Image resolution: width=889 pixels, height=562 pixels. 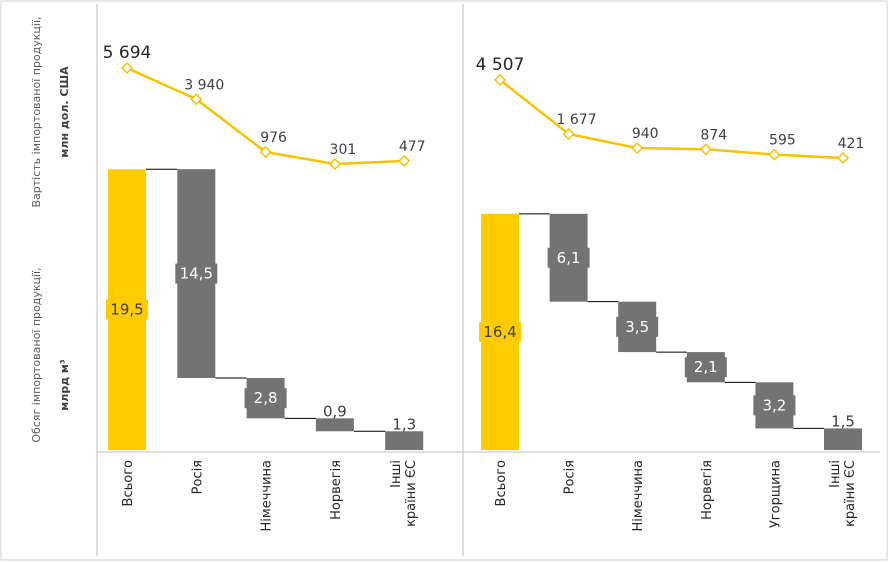 What do you see at coordinates (36, 354) in the screenshot?
I see `y-label-bottom: Обсяг імпортованої продукції,` at bounding box center [36, 354].